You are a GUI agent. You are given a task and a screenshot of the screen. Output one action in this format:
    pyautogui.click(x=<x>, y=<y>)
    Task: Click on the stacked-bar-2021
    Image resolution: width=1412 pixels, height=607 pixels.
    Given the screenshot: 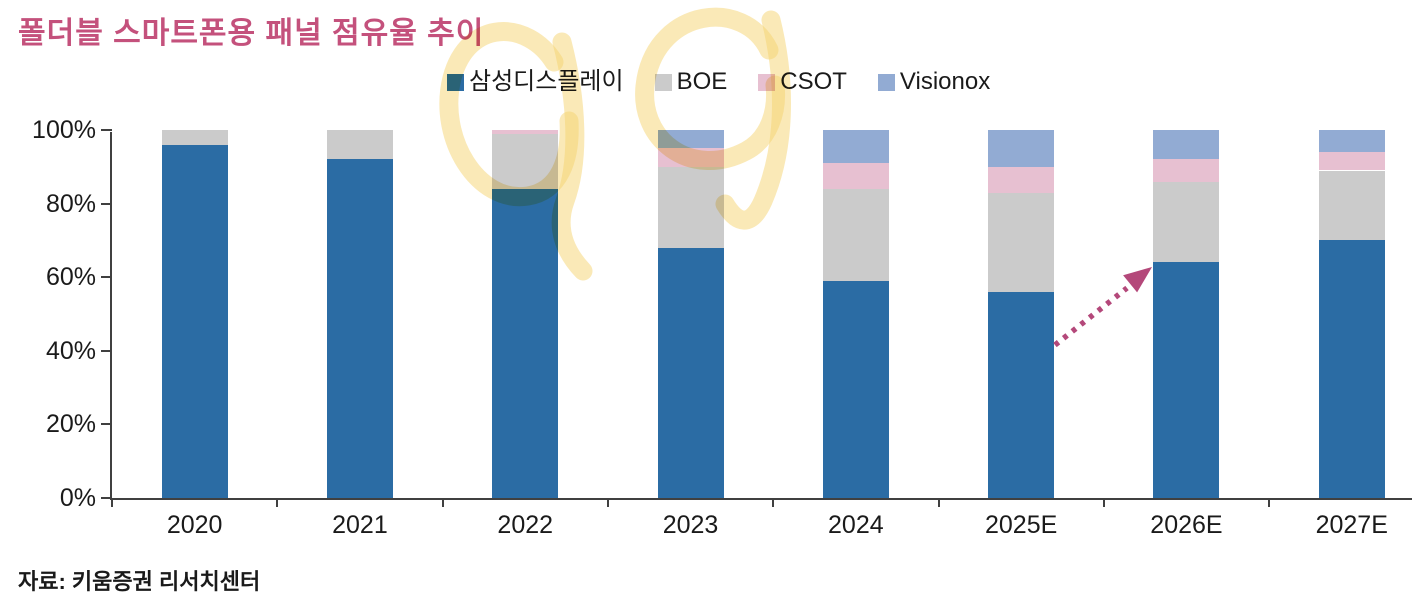 What is the action you would take?
    pyautogui.click(x=359, y=314)
    